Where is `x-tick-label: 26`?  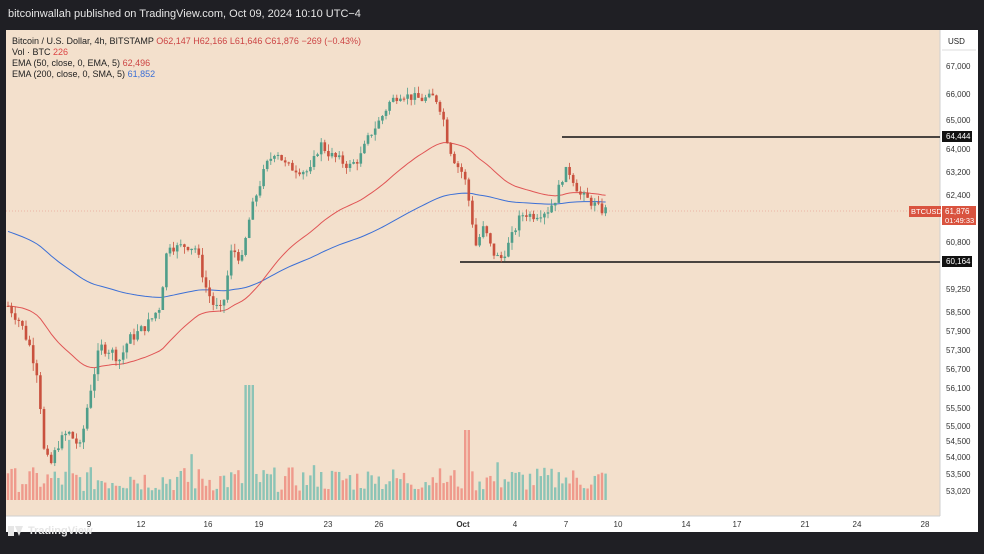 x-tick-label: 26 is located at coordinates (379, 524).